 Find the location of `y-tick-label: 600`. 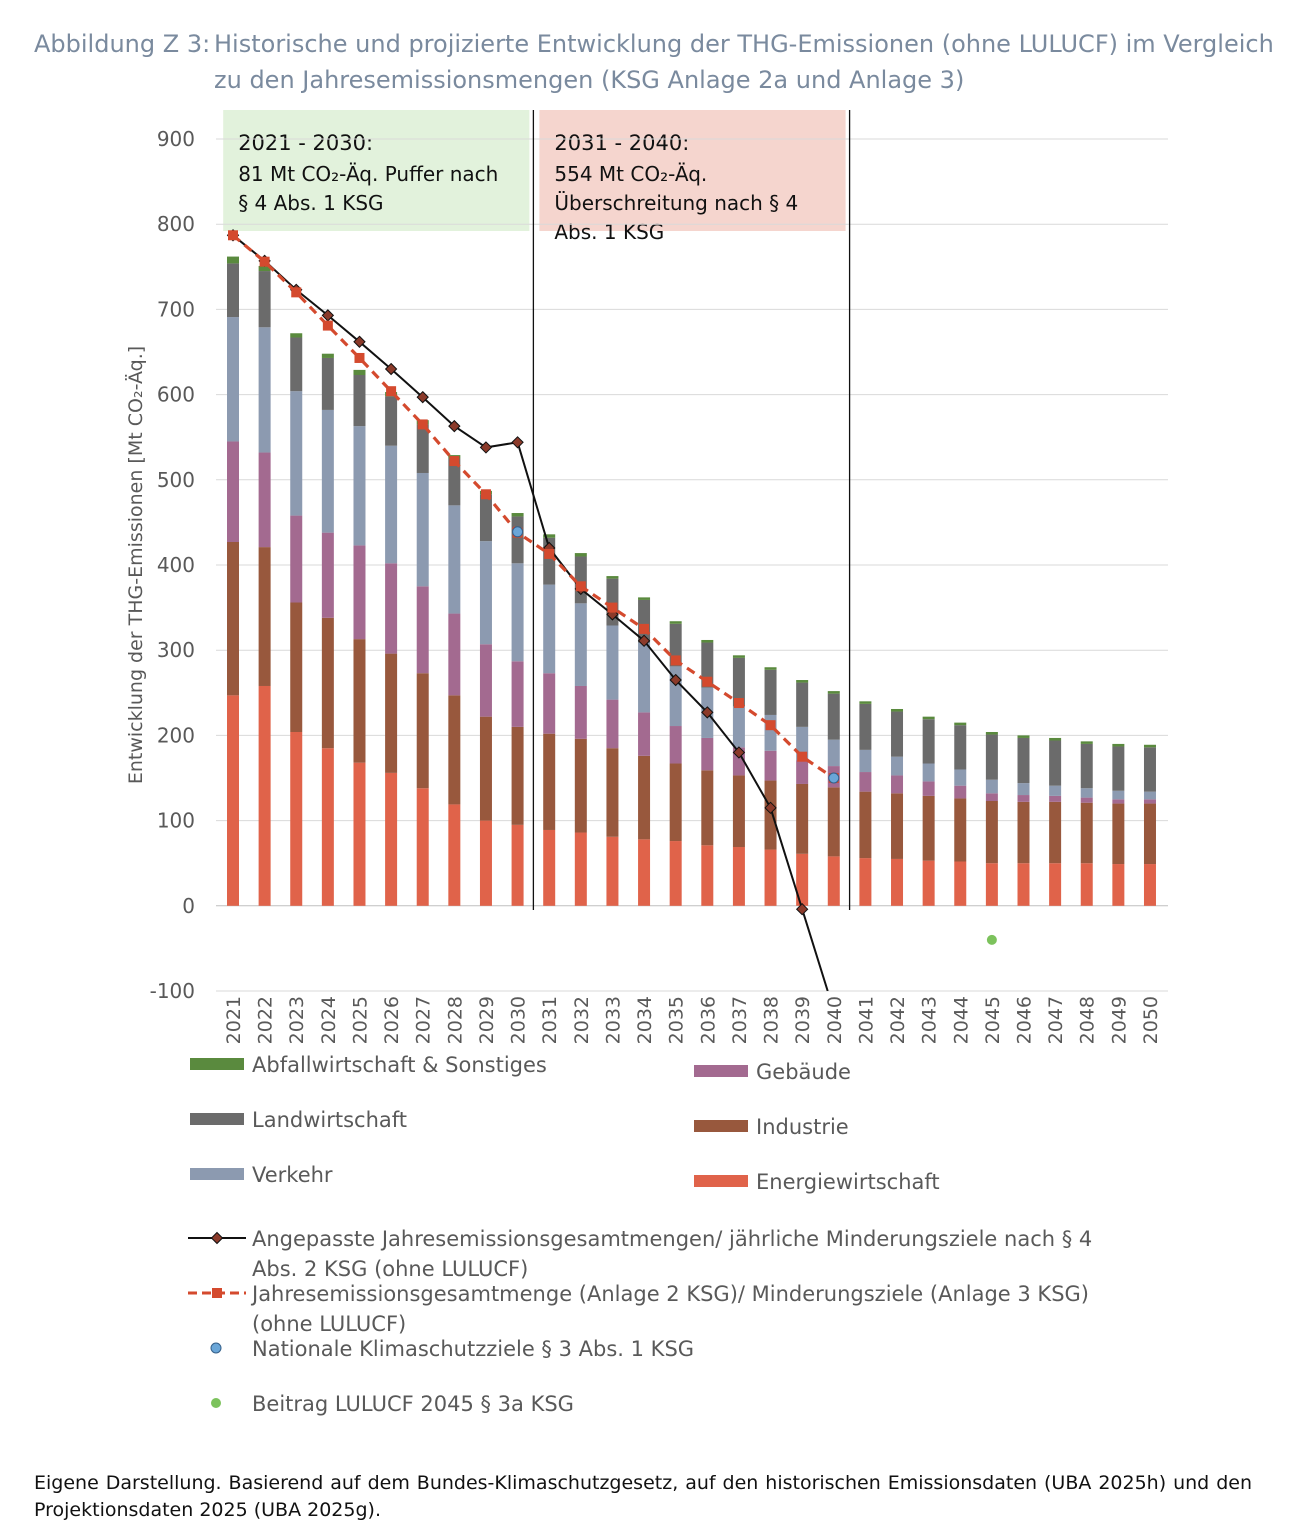

y-tick-label: 600 is located at coordinates (176, 395).